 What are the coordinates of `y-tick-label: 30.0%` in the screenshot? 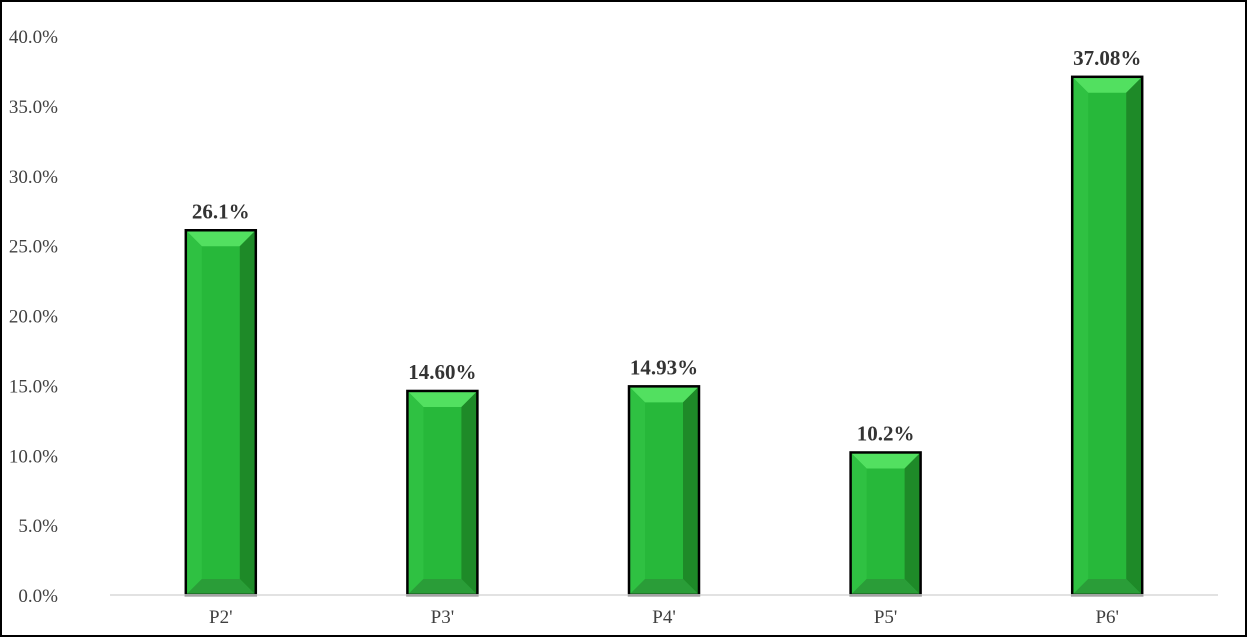 It's located at (33, 177).